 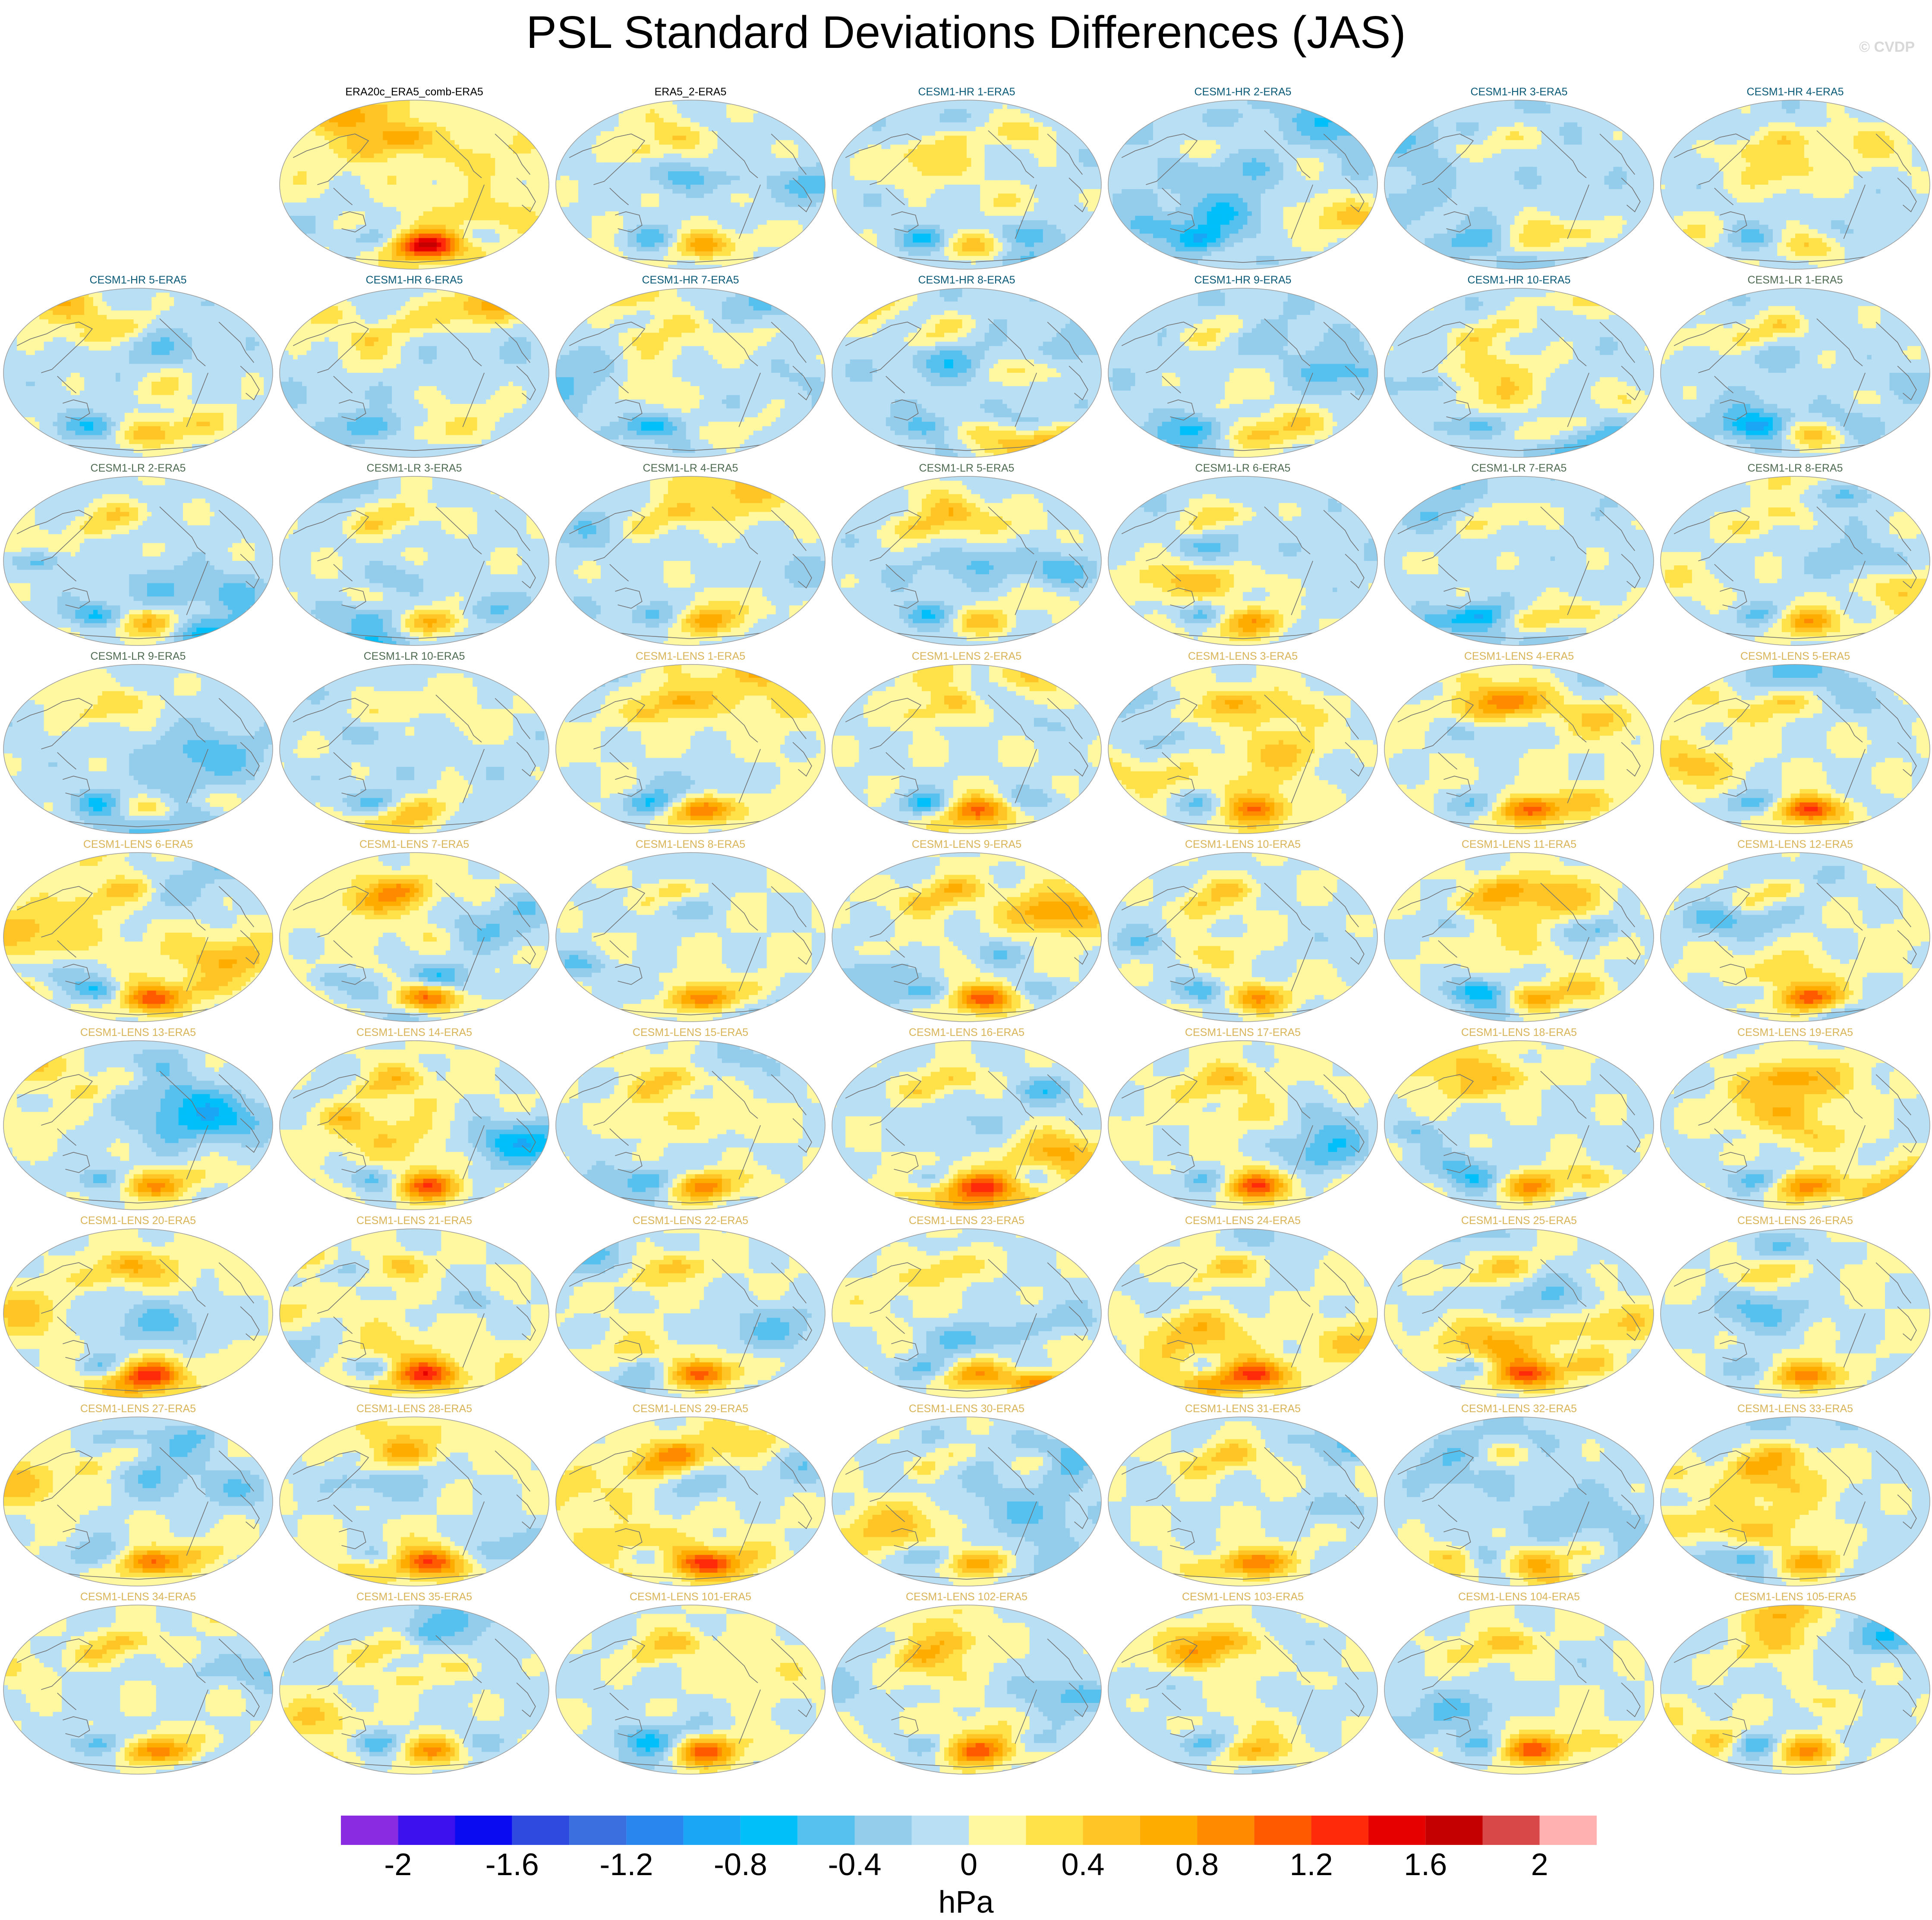 What do you see at coordinates (1795, 92) in the screenshot?
I see `map-panel-title: CESM1-HR 4-ERA5` at bounding box center [1795, 92].